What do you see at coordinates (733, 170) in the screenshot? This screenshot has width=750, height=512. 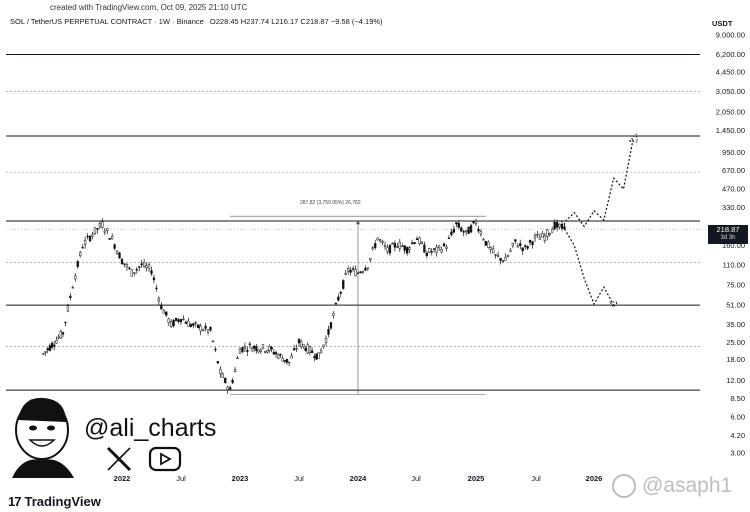 I see `y-tick-label: 670.00` at bounding box center [733, 170].